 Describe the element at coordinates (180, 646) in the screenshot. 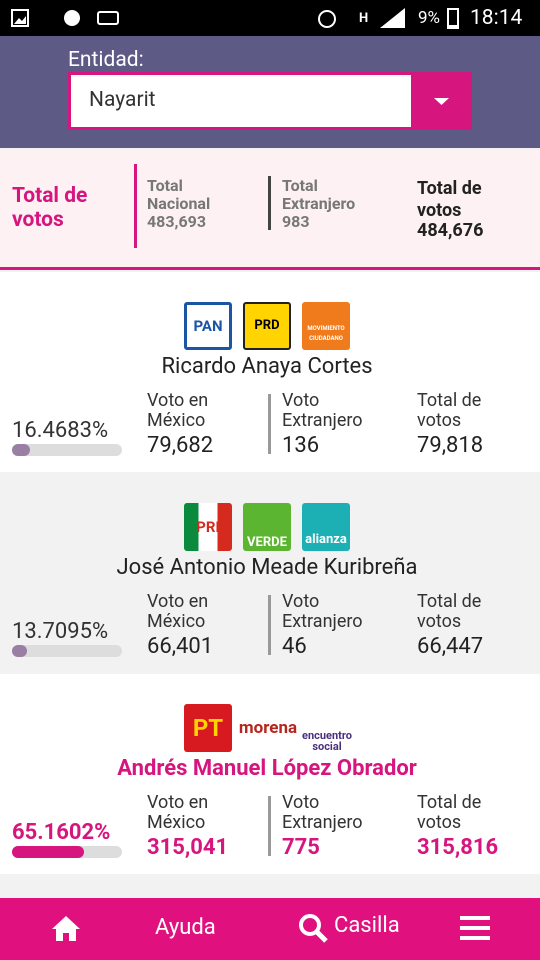

I see `vote-value: 66,401` at that location.